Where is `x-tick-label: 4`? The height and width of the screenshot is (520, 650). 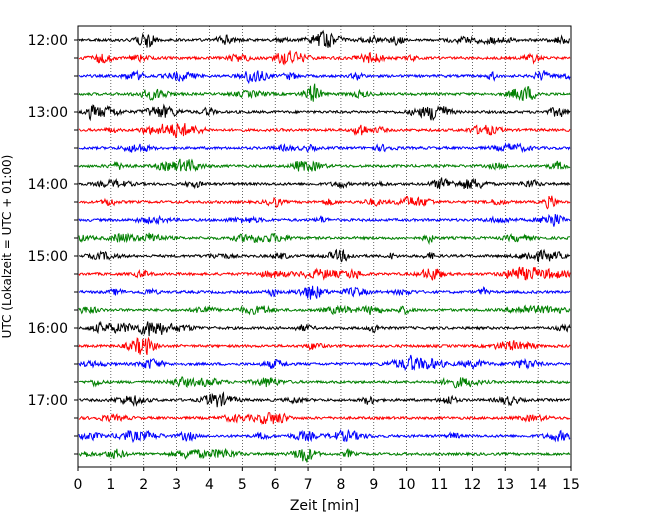
x-tick-label: 4 is located at coordinates (209, 485).